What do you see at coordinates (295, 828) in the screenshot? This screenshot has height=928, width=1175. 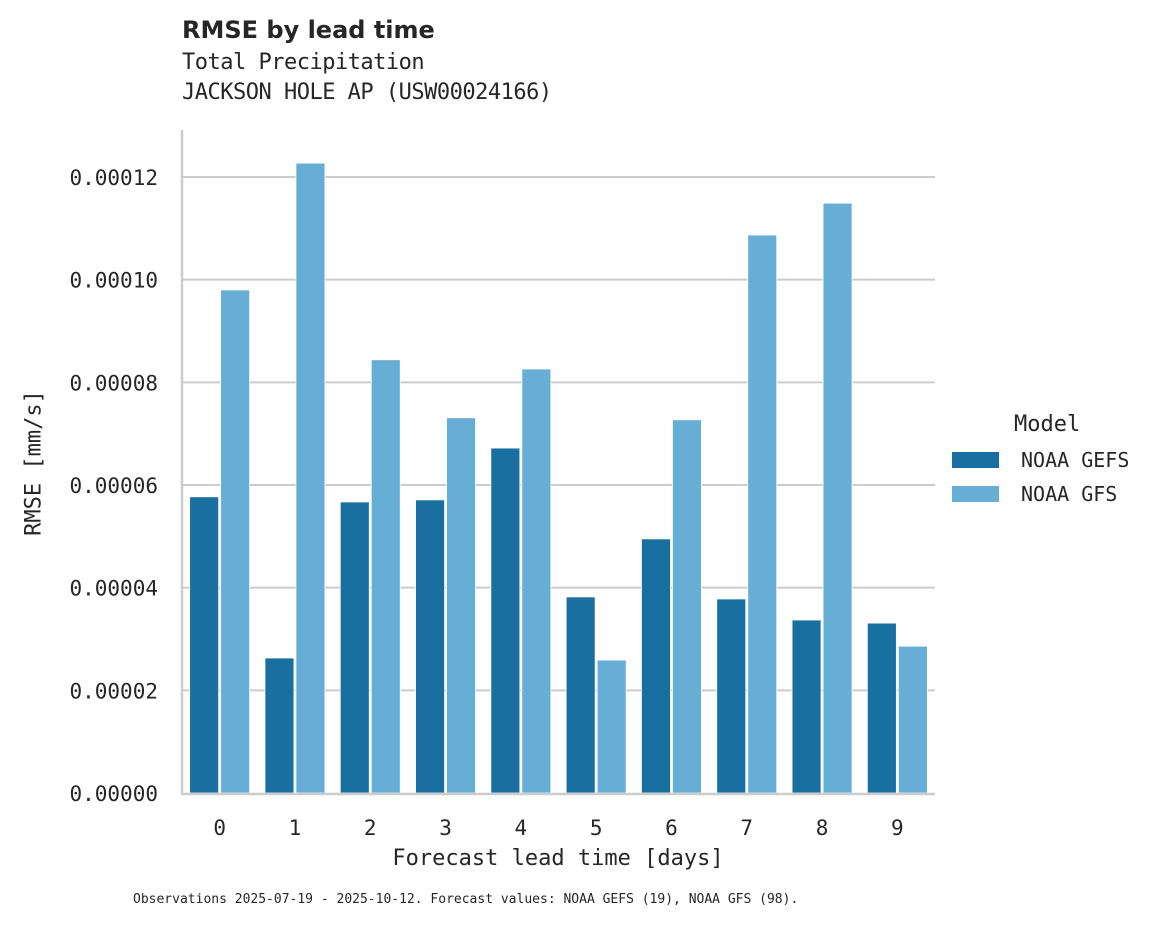 I see `x-tick-label: 1` at bounding box center [295, 828].